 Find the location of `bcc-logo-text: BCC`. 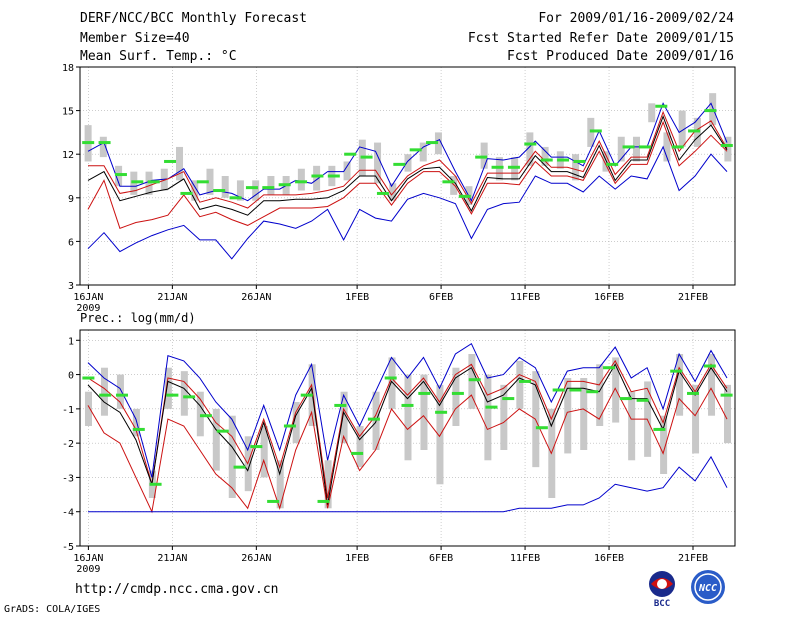

bcc-logo-text: BCC is located at coordinates (662, 603).